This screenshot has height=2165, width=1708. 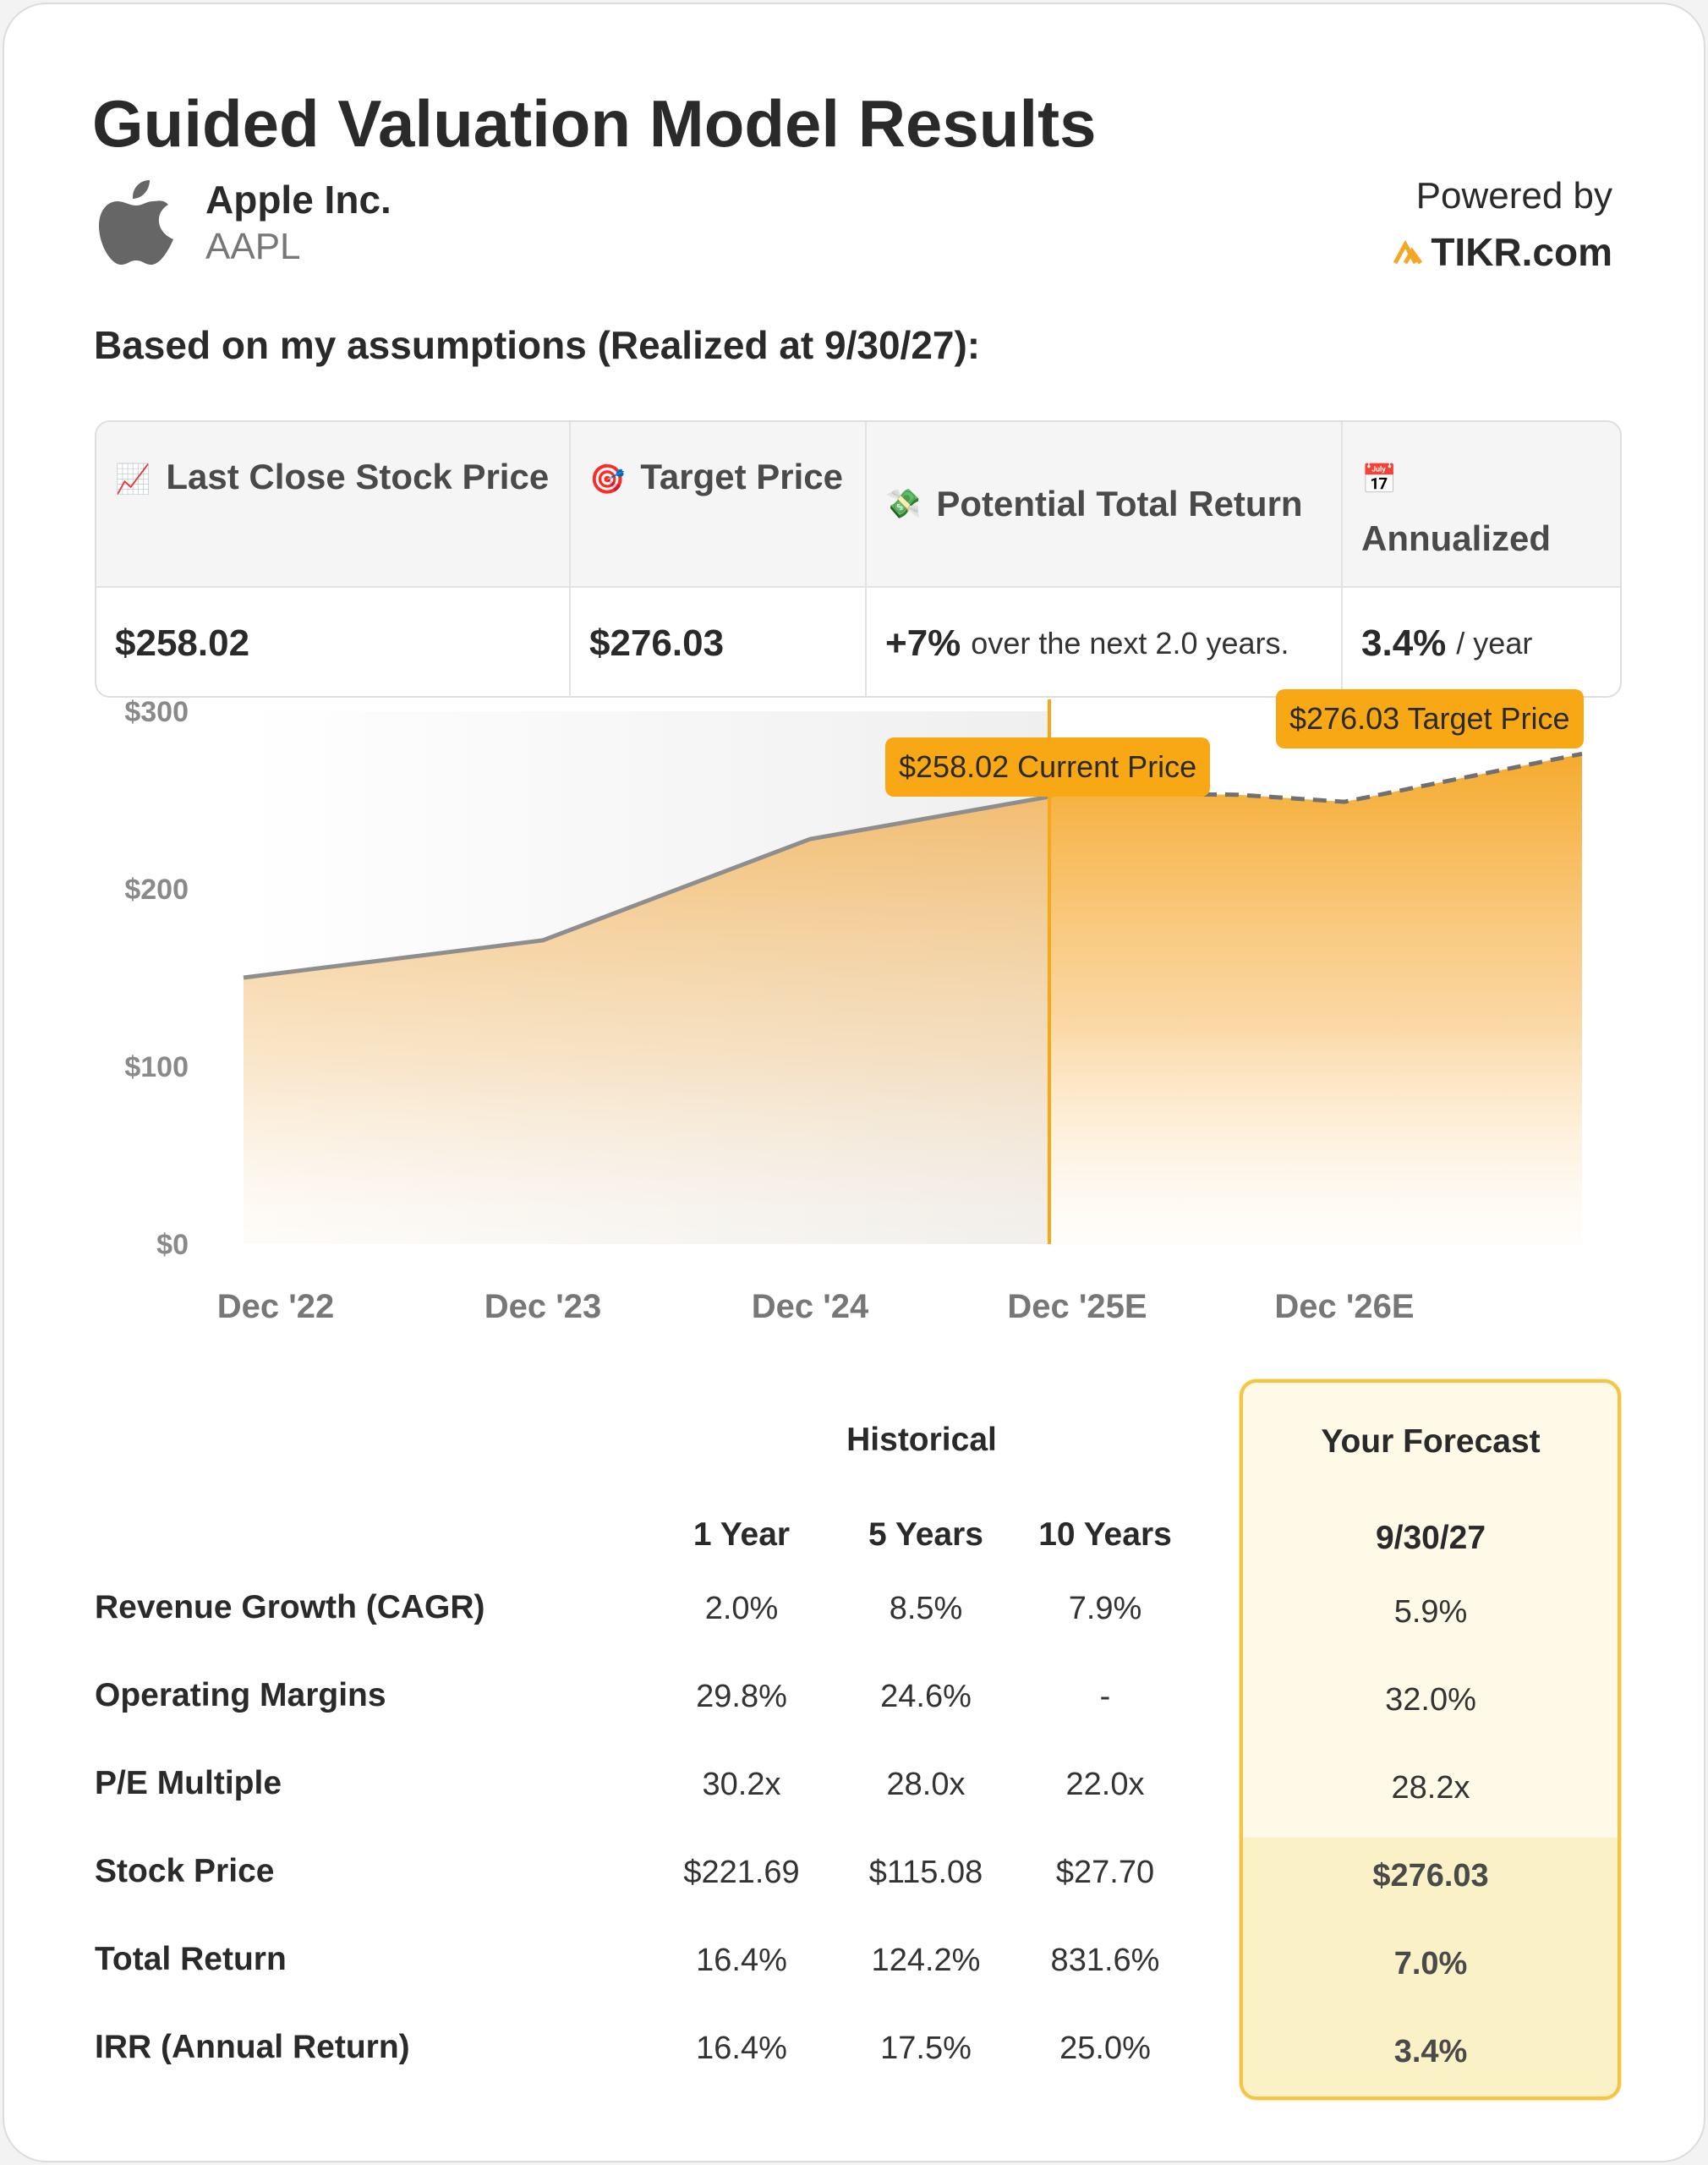 What do you see at coordinates (1447, 643) in the screenshot?
I see `annualized-value: 3.4% / year` at bounding box center [1447, 643].